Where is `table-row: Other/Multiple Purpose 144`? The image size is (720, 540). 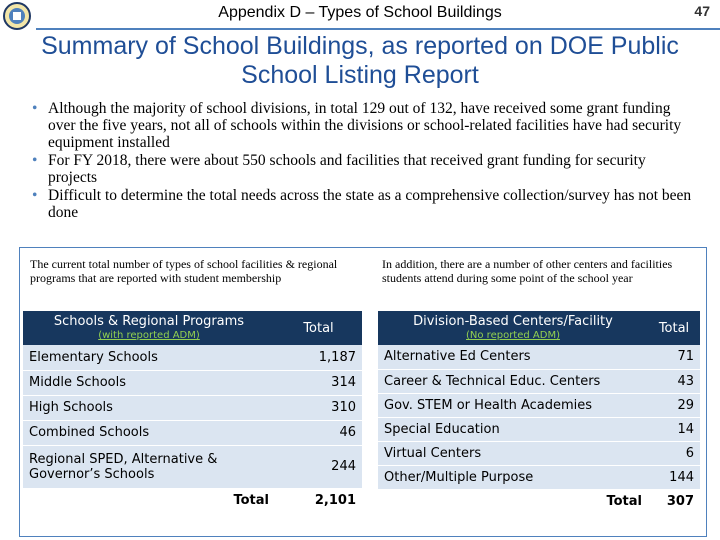 table-row: Other/Multiple Purpose 144 is located at coordinates (539, 477).